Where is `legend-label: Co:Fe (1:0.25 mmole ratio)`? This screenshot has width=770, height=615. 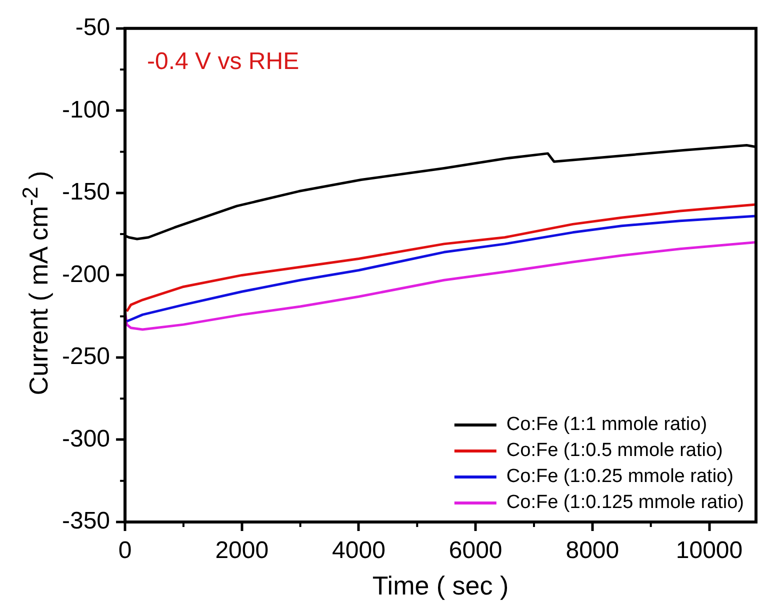 legend-label: Co:Fe (1:0.25 mmole ratio) is located at coordinates (620, 477).